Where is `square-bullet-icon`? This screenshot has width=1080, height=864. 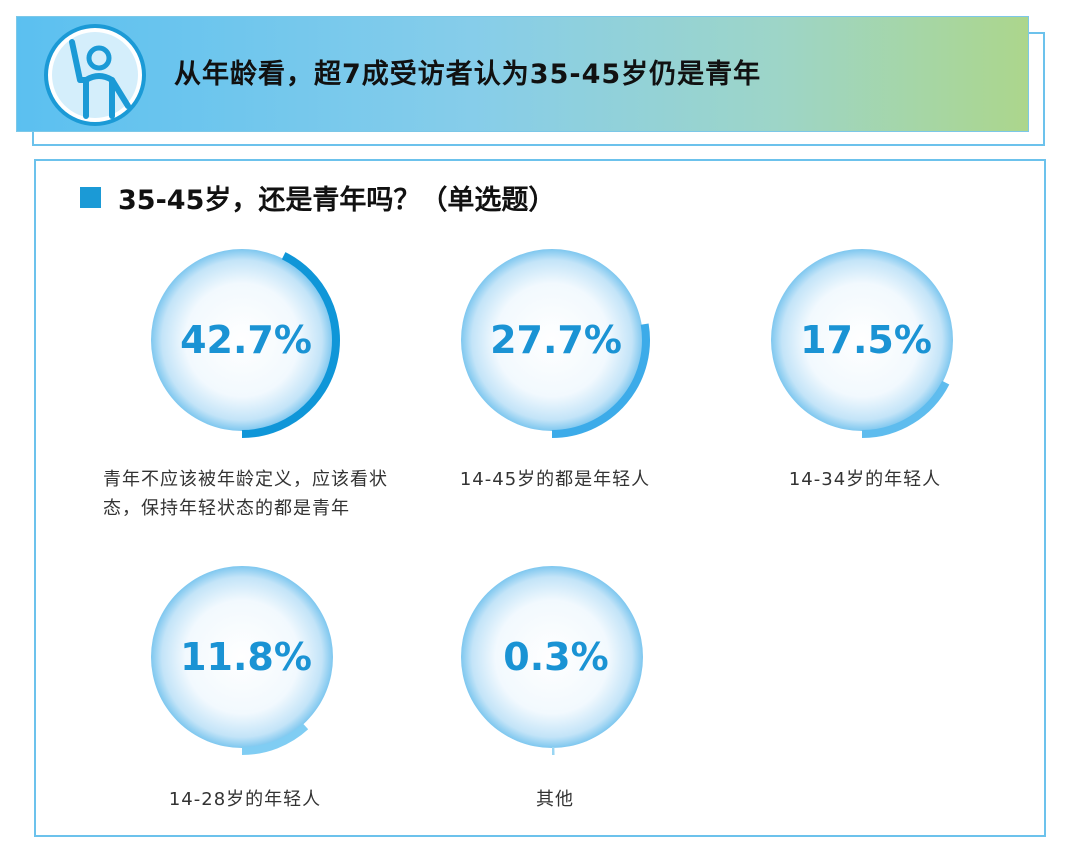
square-bullet-icon is located at coordinates (90, 197).